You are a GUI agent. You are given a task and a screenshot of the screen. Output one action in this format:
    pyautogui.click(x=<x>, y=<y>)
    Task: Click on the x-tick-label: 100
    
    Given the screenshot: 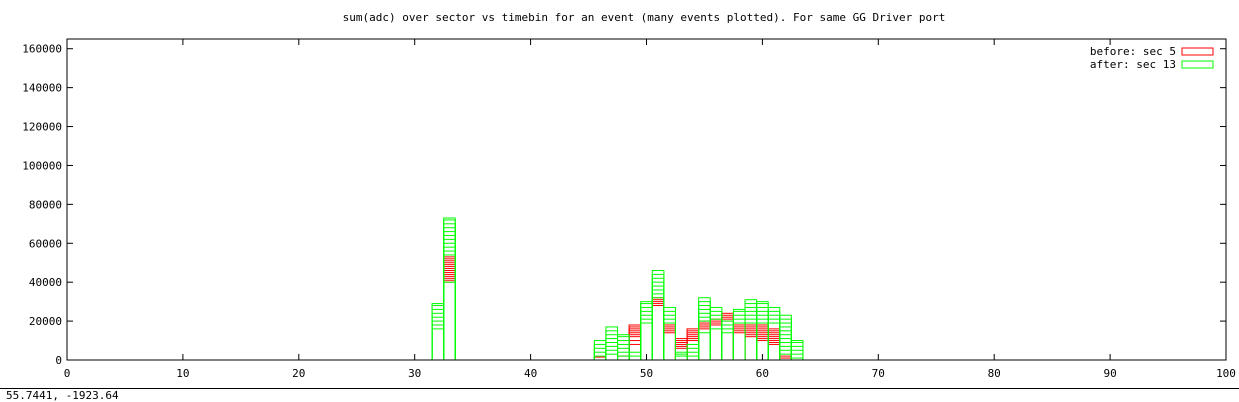 What is the action you would take?
    pyautogui.click(x=1226, y=373)
    